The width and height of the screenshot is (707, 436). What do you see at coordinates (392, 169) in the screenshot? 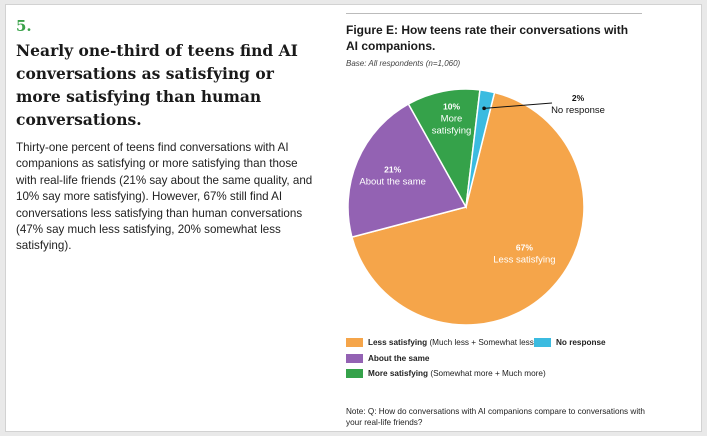
I see `slice-value-label: 21%` at bounding box center [392, 169].